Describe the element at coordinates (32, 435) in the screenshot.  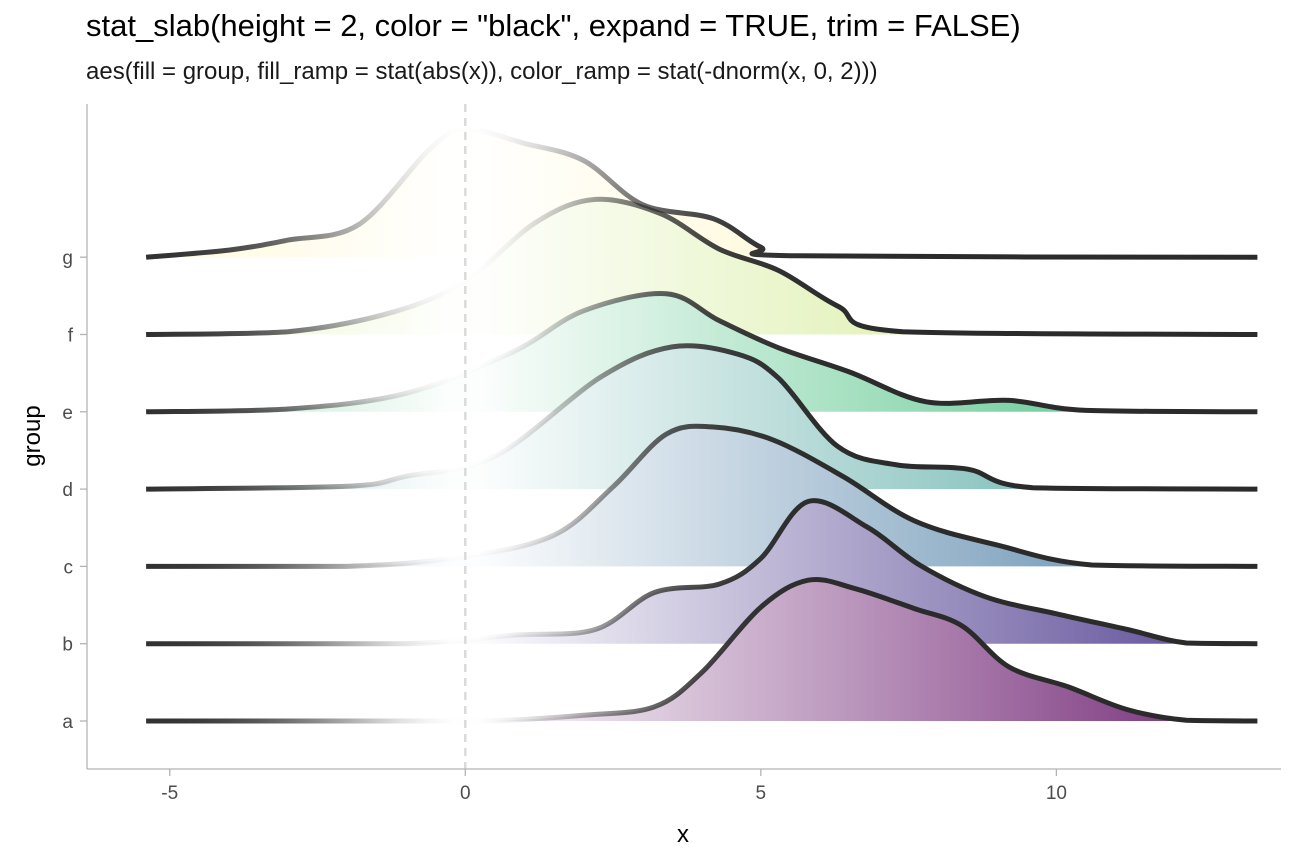
I see `y-axis-title: group` at that location.